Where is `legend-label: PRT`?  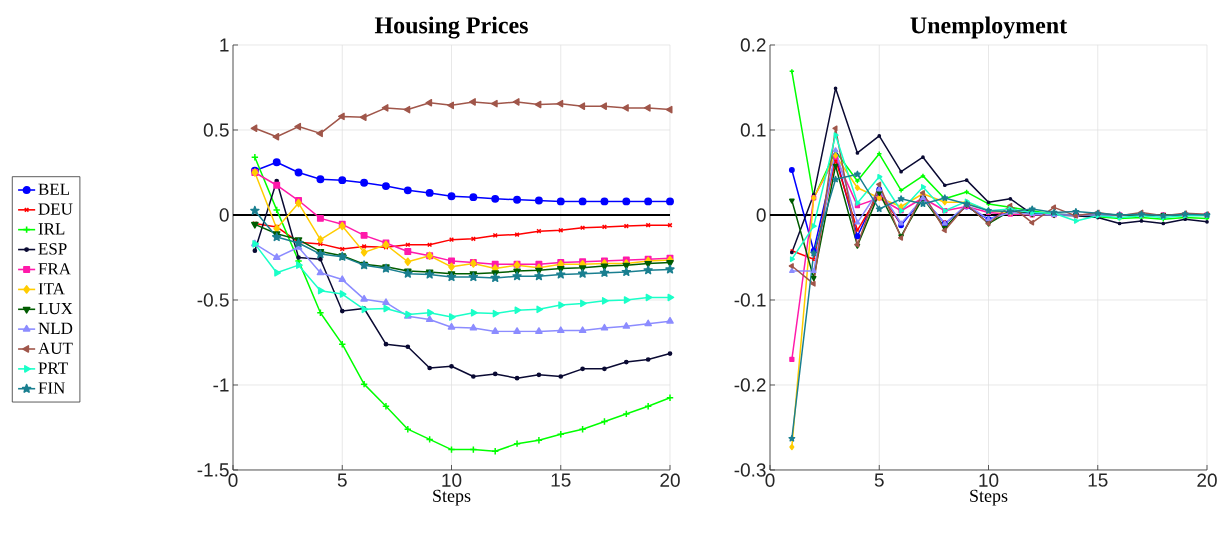 legend-label: PRT is located at coordinates (53, 368).